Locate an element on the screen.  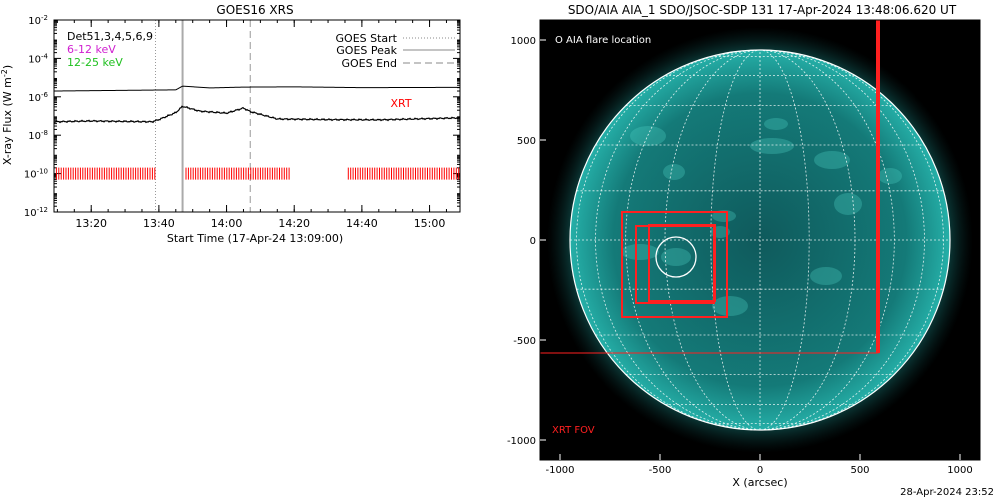
goes-xtick-label: 13:40 is located at coordinates (159, 223).